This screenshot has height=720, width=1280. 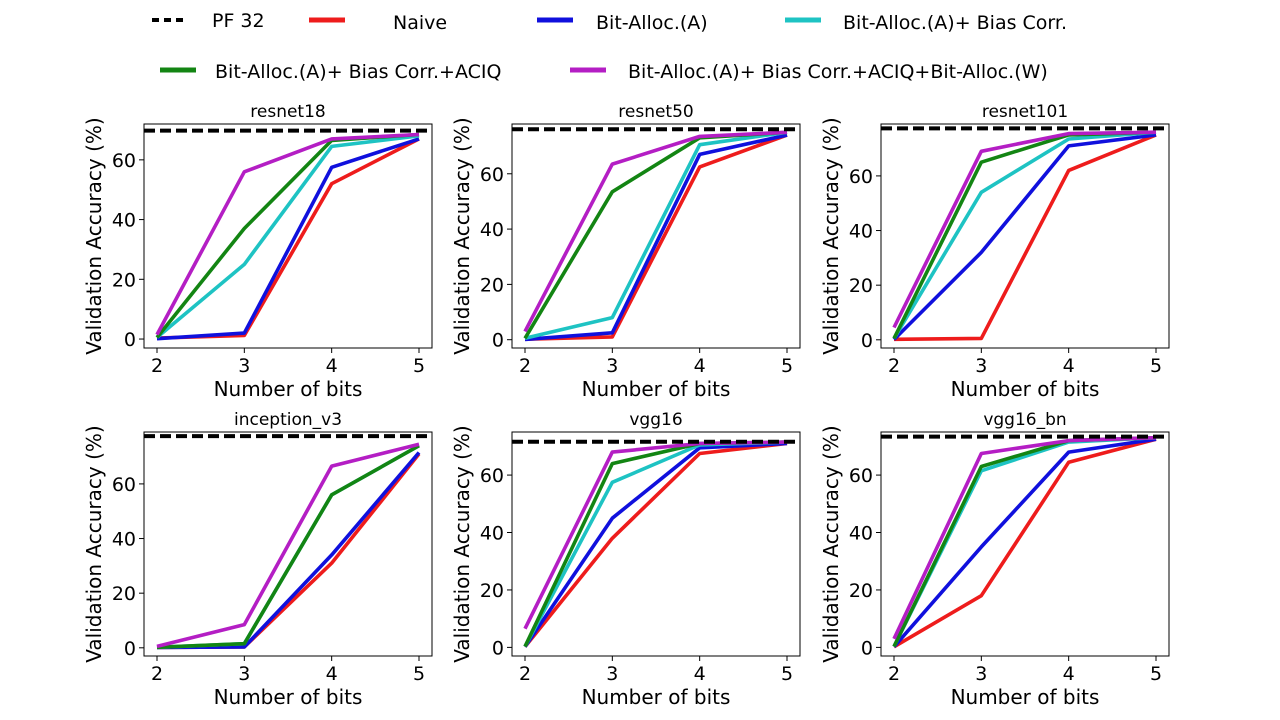 I want to click on legend-label-pf32: PF 32, so click(x=238, y=21).